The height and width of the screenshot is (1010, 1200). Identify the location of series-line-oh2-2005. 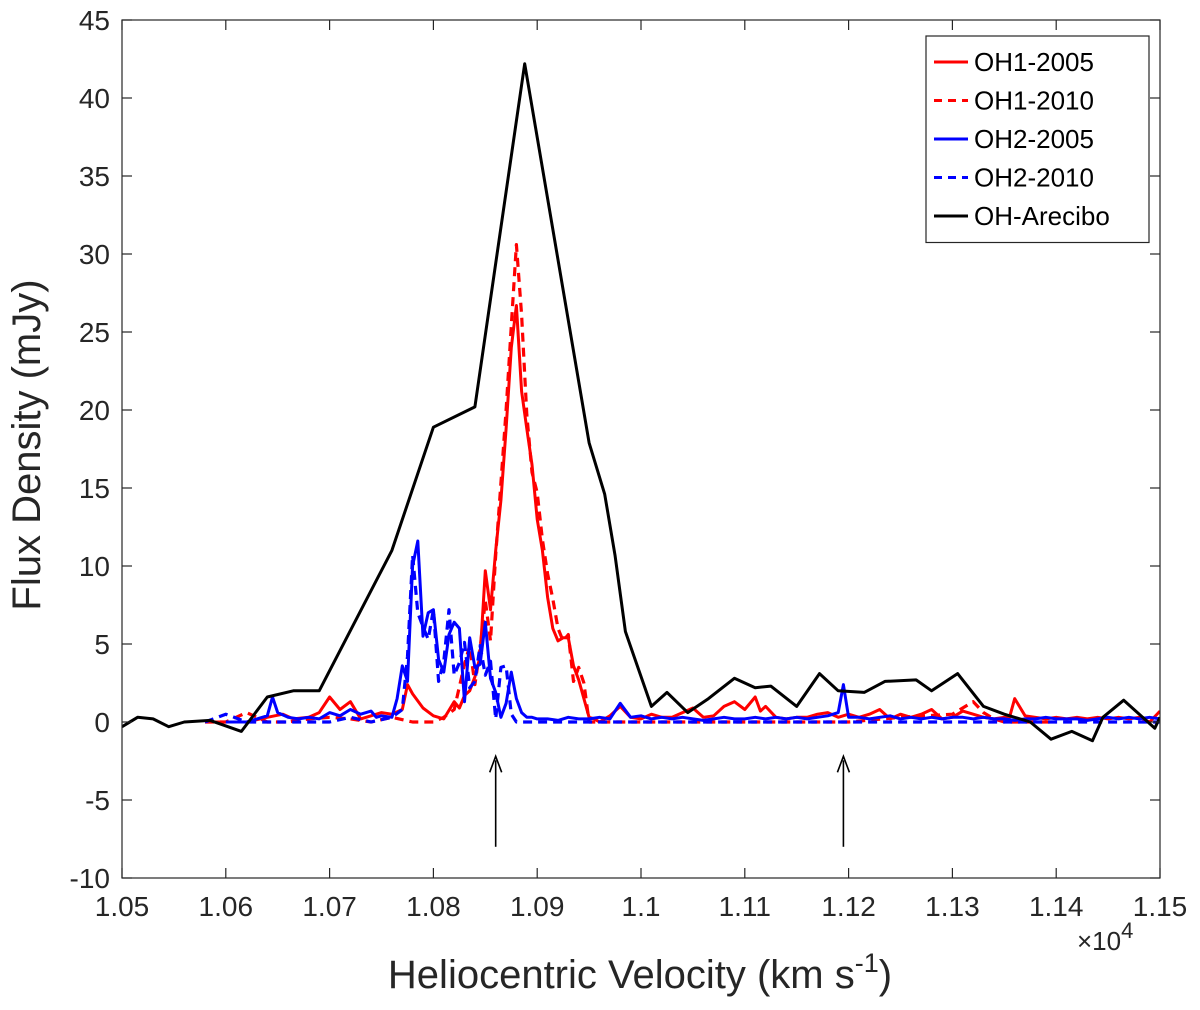
(692, 631).